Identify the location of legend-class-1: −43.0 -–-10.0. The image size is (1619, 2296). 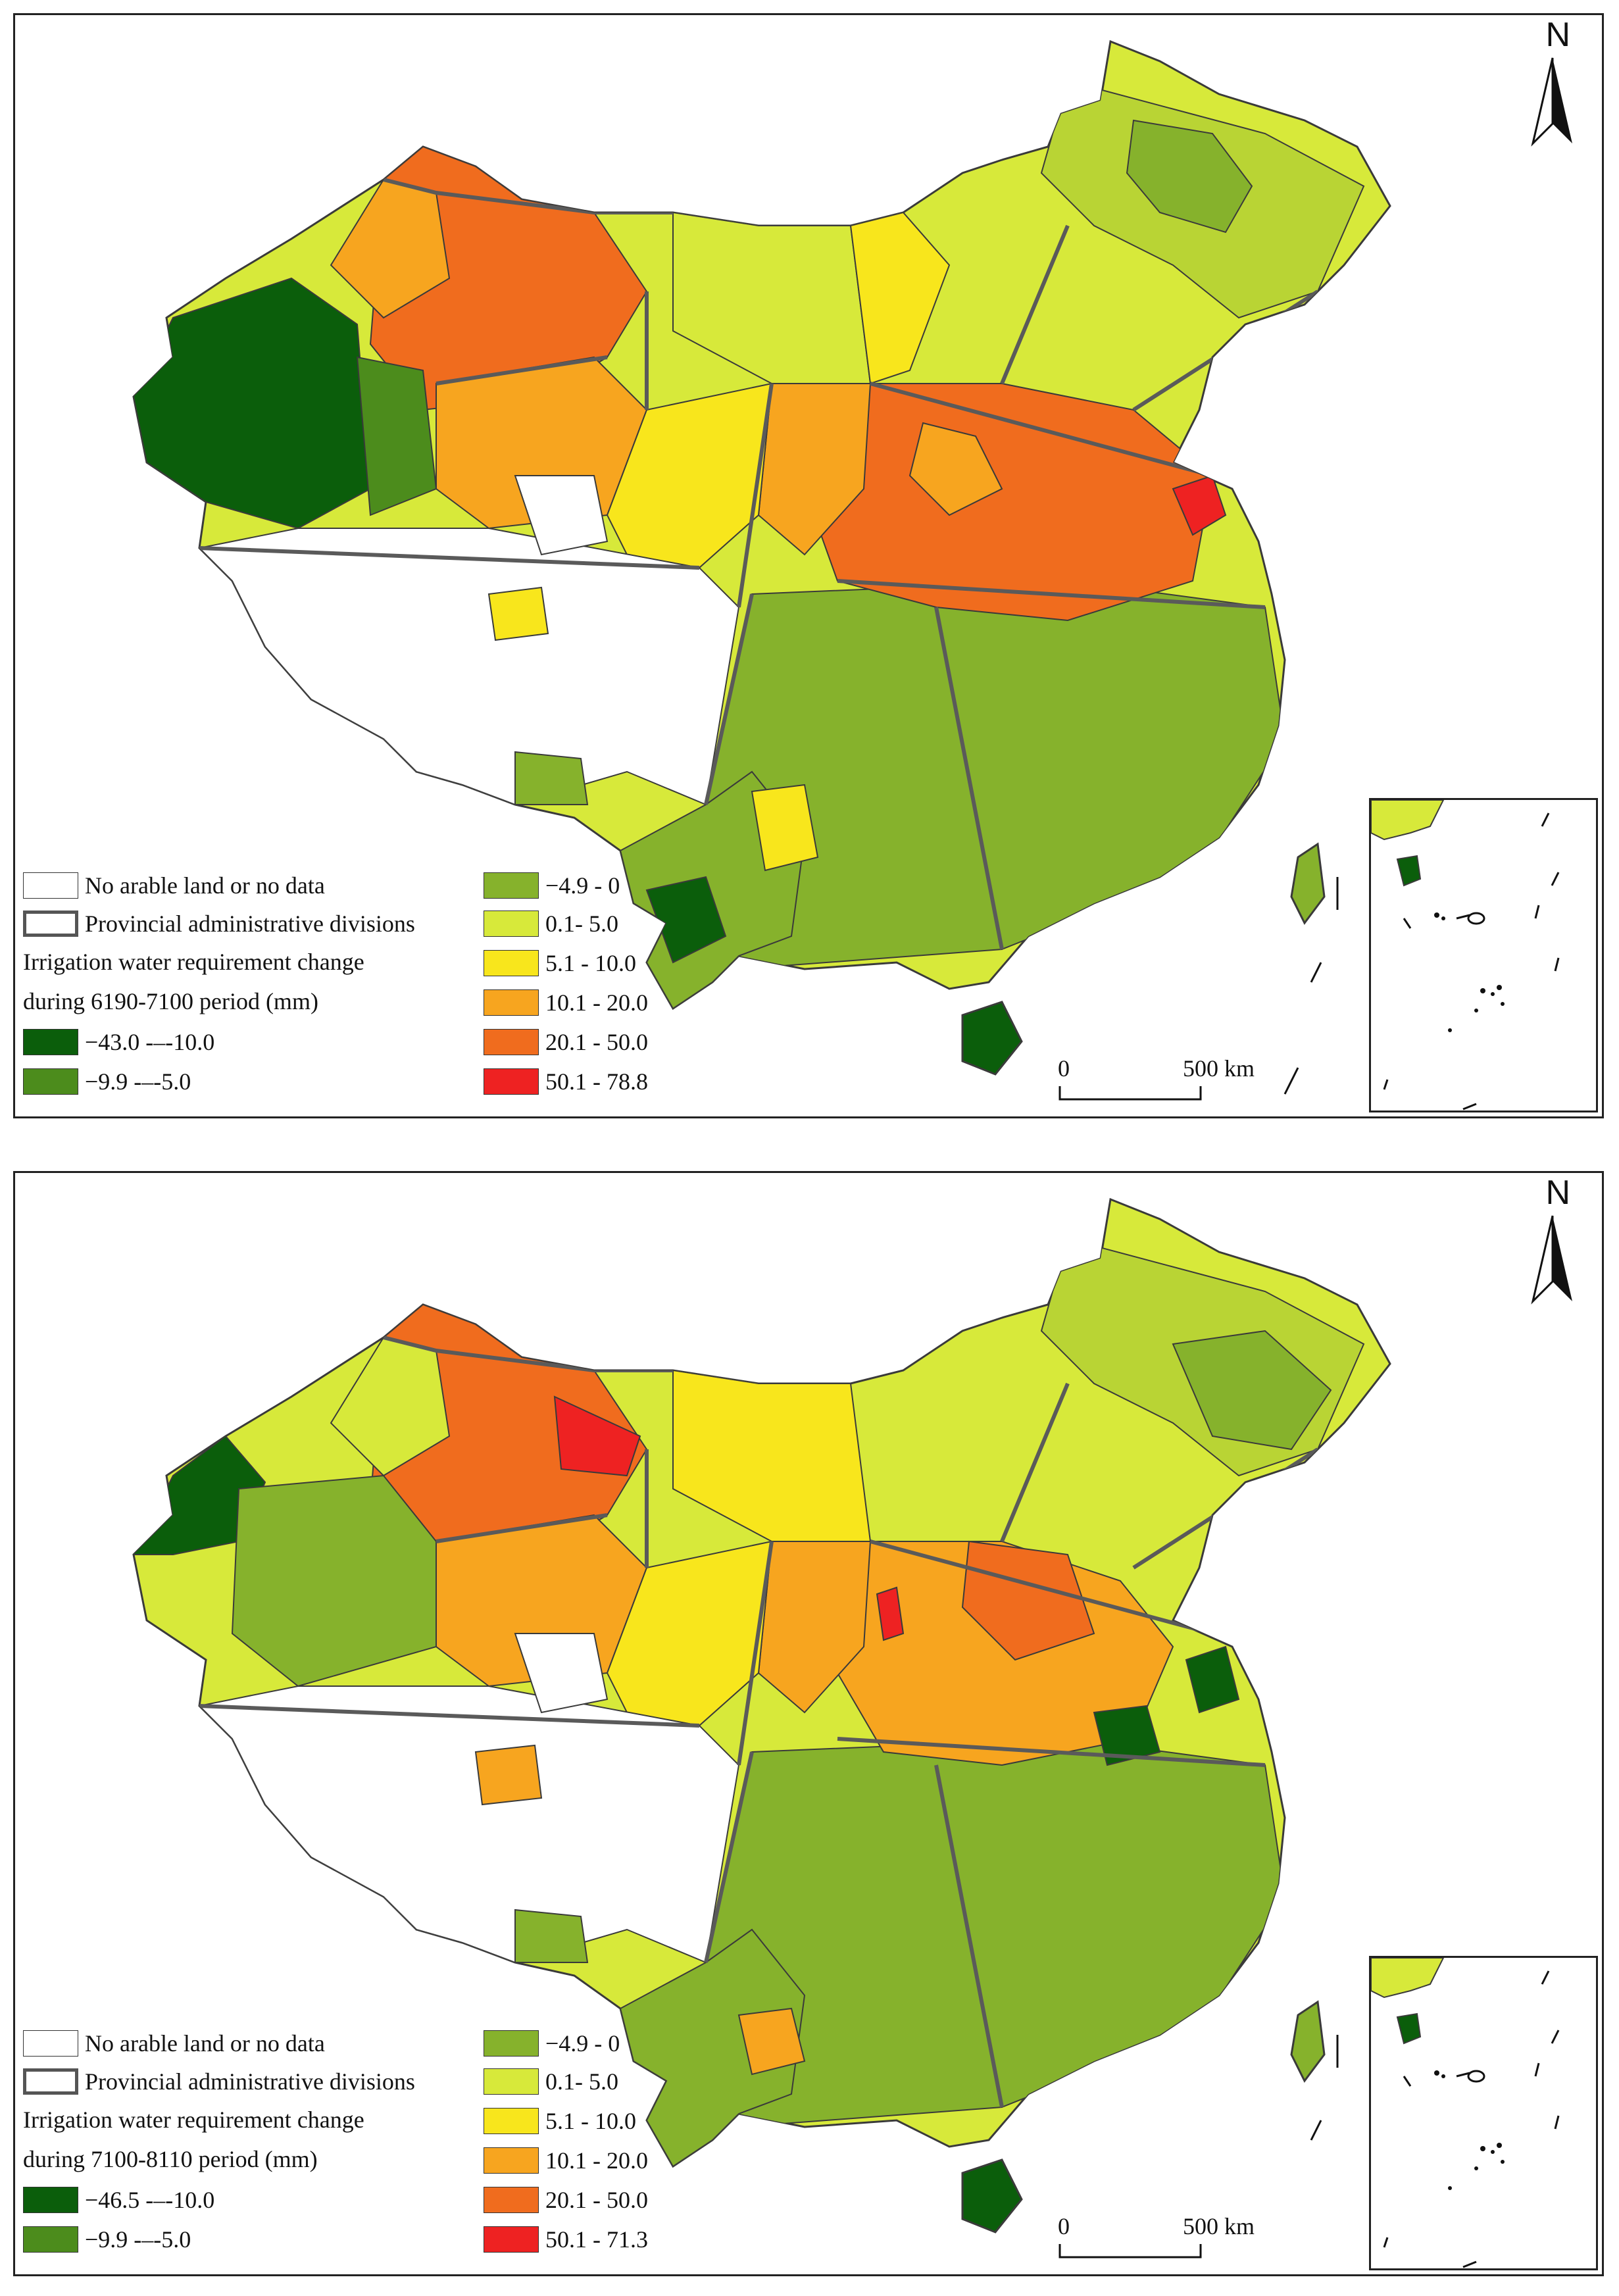
(118, 1042).